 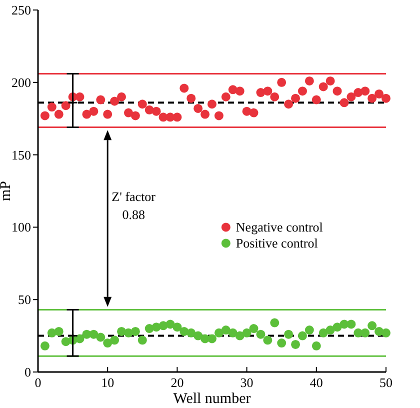 I want to click on y-tick-label: 50, so click(x=24, y=300).